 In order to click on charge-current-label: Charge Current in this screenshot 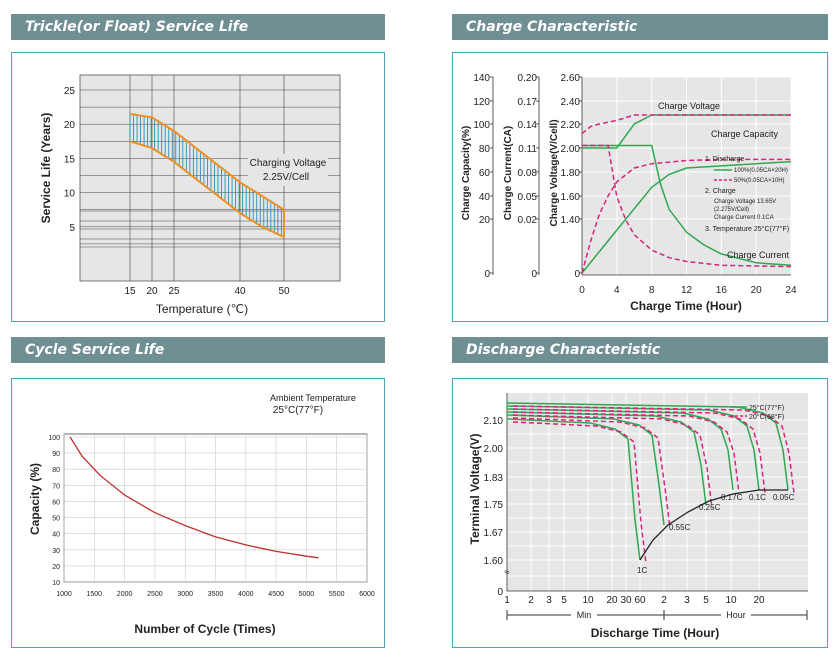, I will do `click(758, 255)`.